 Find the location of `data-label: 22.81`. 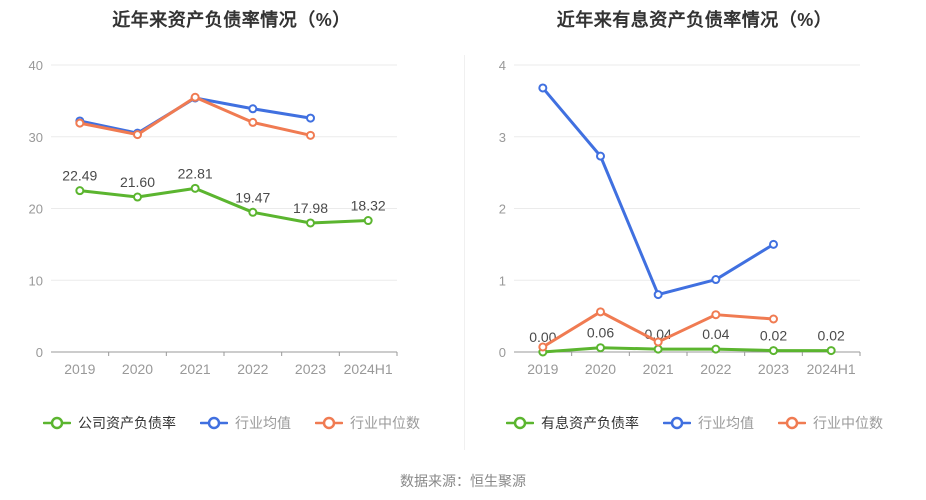

data-label: 22.81 is located at coordinates (195, 173).